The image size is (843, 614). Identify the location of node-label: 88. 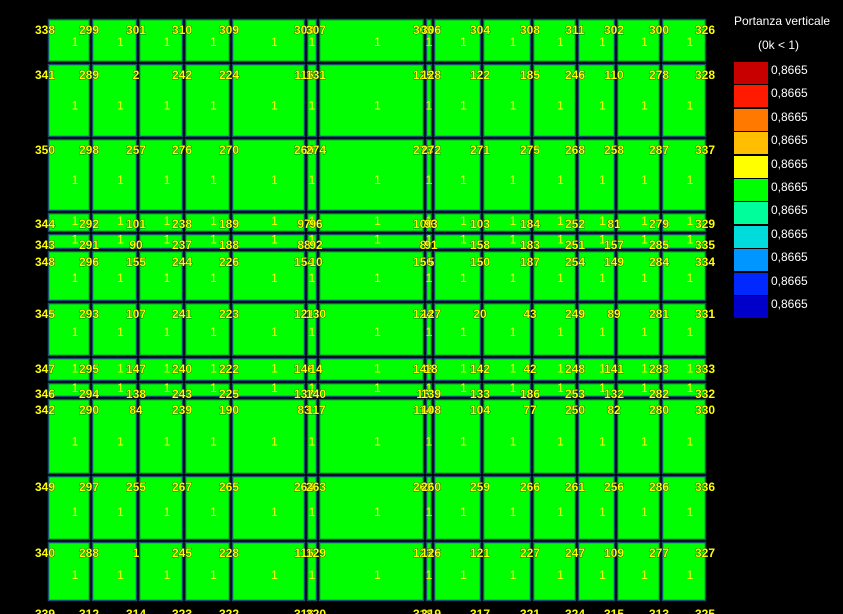
(304, 245).